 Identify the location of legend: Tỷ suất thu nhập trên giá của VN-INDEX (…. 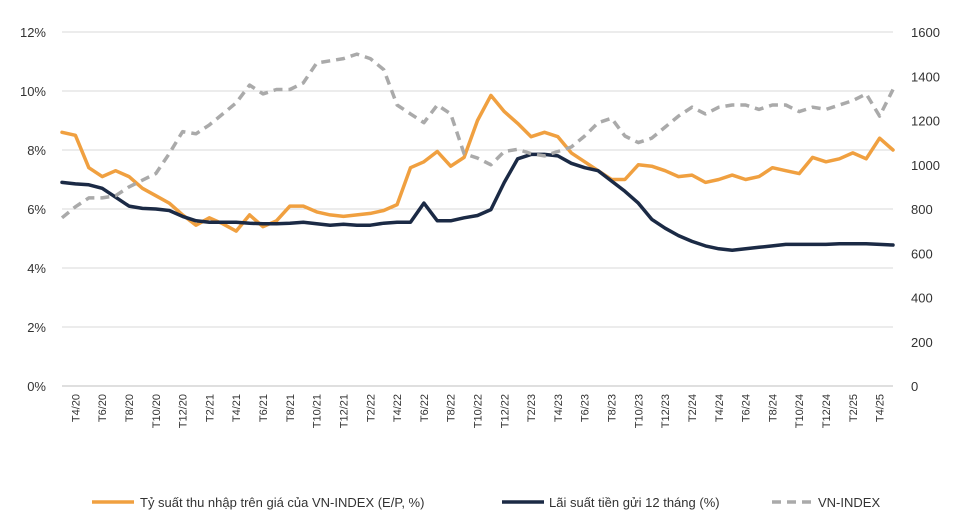
(486, 502).